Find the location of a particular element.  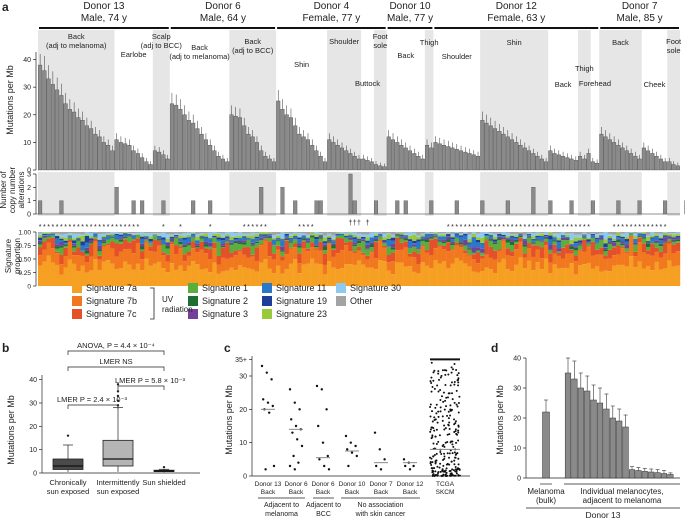

site-label: Scalp is located at coordinates (161, 36).